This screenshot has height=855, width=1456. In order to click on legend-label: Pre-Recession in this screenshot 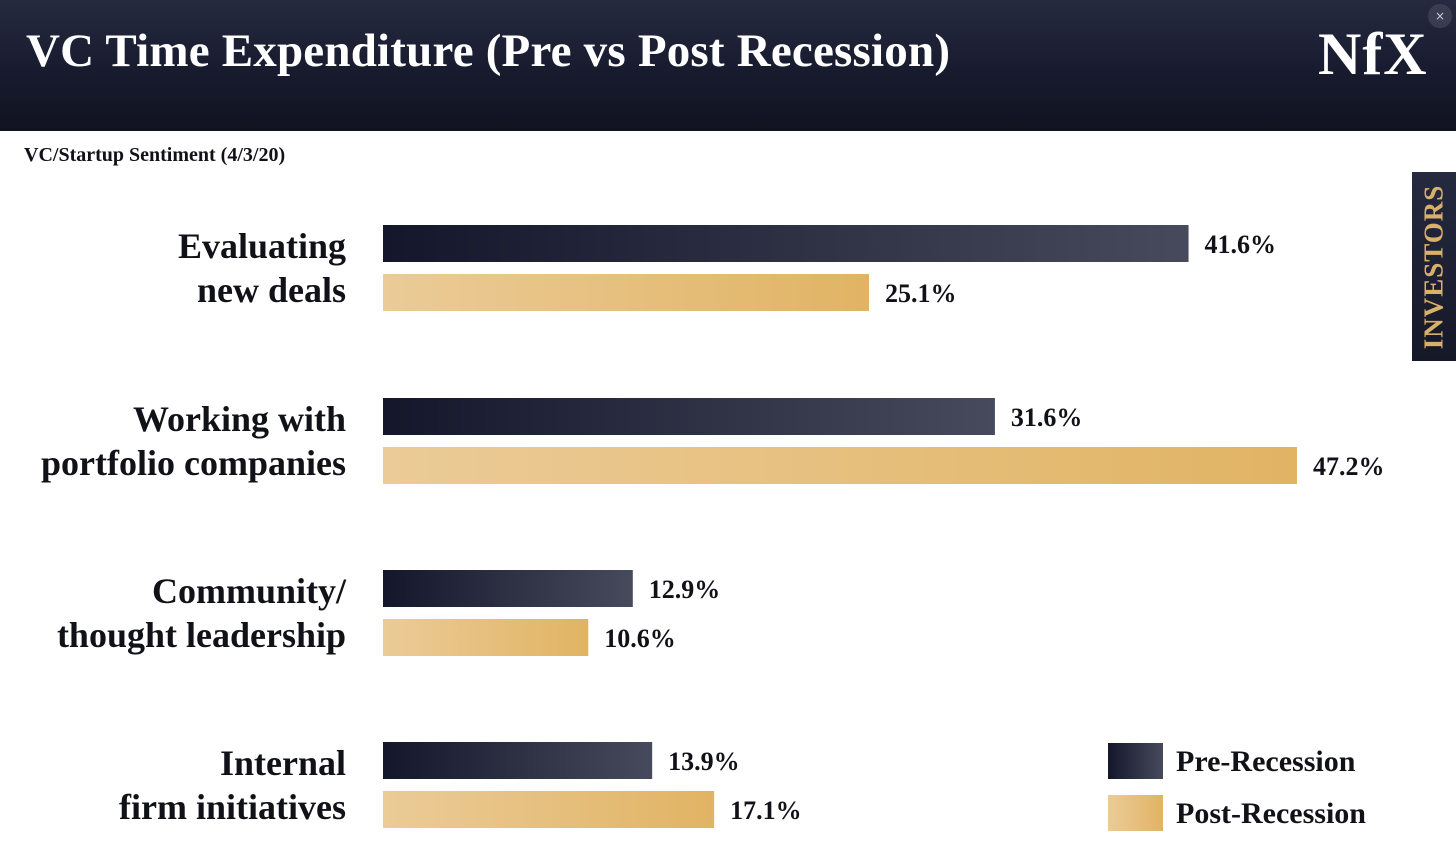, I will do `click(1266, 761)`.